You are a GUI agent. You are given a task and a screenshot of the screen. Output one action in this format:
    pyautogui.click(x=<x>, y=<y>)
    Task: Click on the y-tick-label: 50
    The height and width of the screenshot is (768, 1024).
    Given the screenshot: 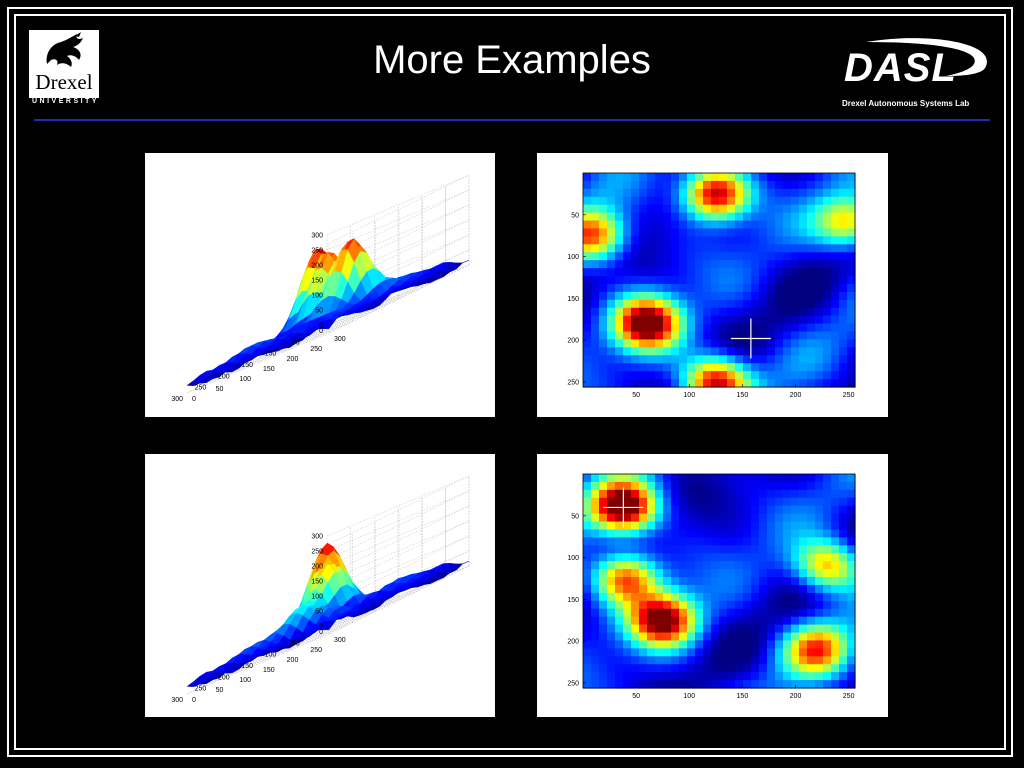 What is the action you would take?
    pyautogui.click(x=220, y=690)
    